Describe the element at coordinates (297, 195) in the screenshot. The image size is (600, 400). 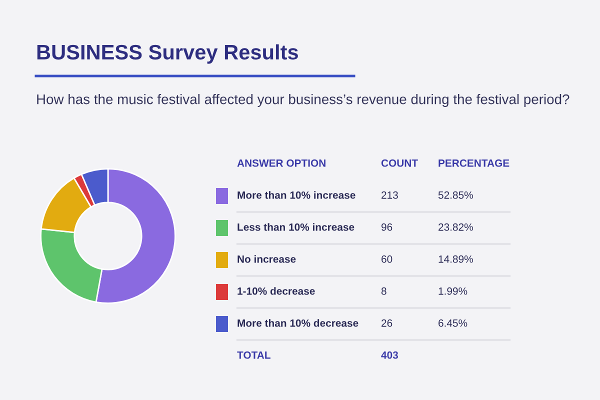
I see `legend-label: More than 10% increase` at that location.